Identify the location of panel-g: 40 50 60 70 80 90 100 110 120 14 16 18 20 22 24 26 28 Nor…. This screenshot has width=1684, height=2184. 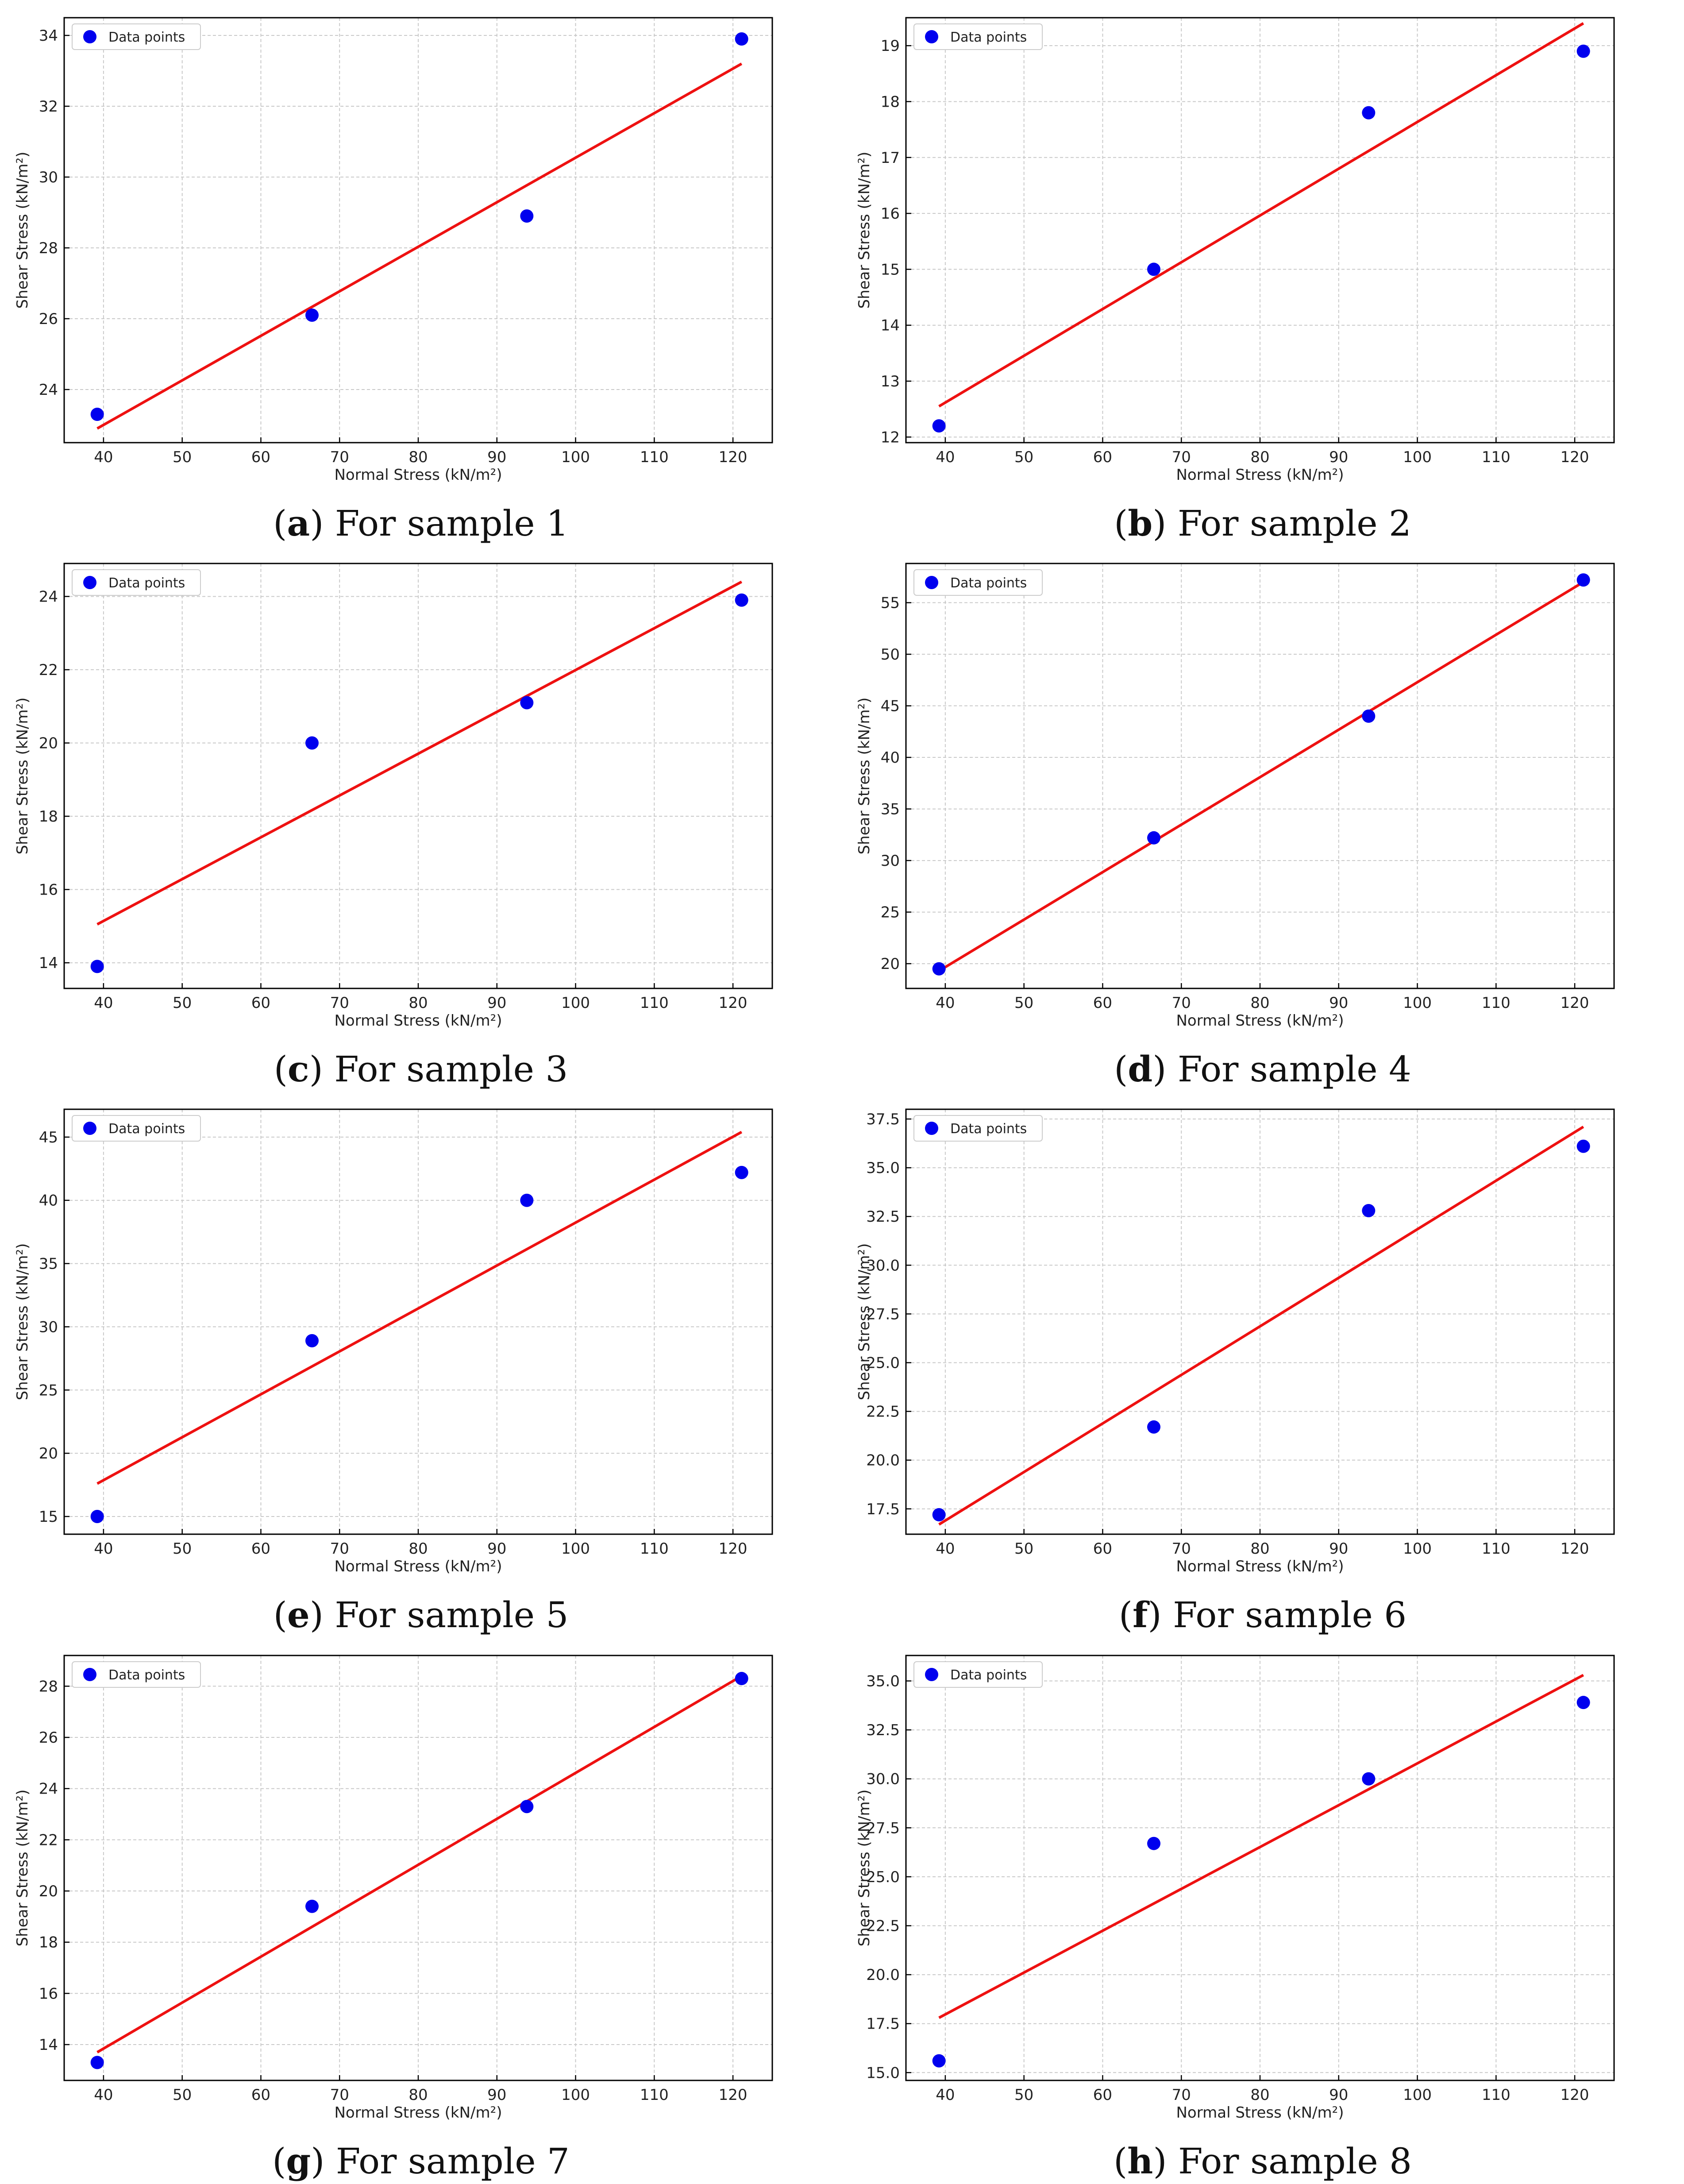
(421, 1911).